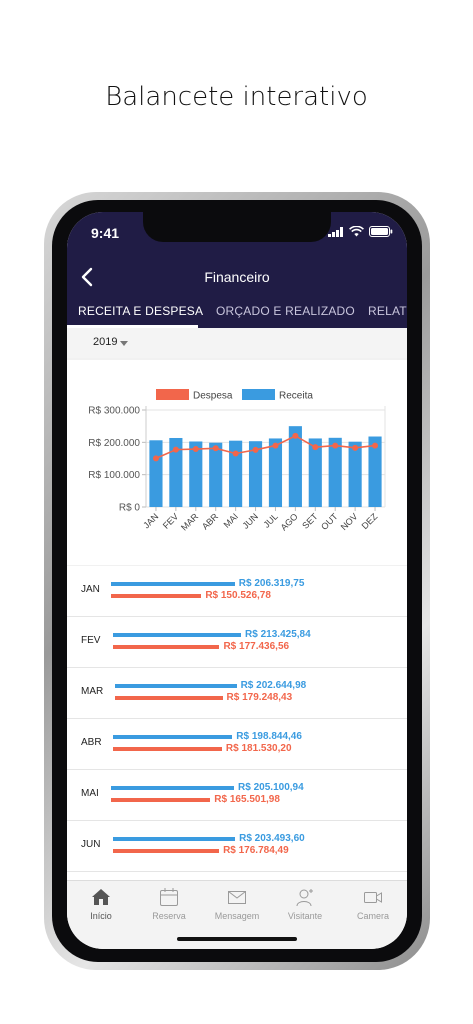  Describe the element at coordinates (335, 231) in the screenshot. I see `cellular-signal-icon` at that location.